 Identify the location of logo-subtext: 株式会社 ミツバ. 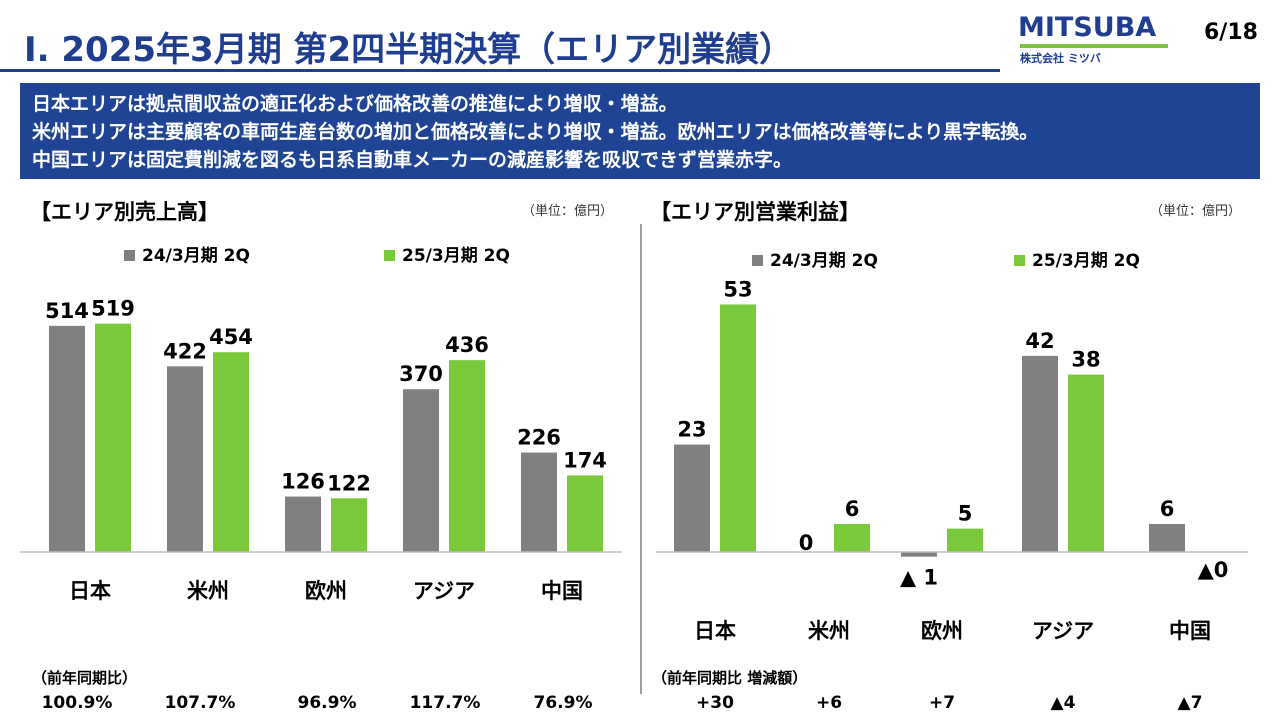
(1060, 58).